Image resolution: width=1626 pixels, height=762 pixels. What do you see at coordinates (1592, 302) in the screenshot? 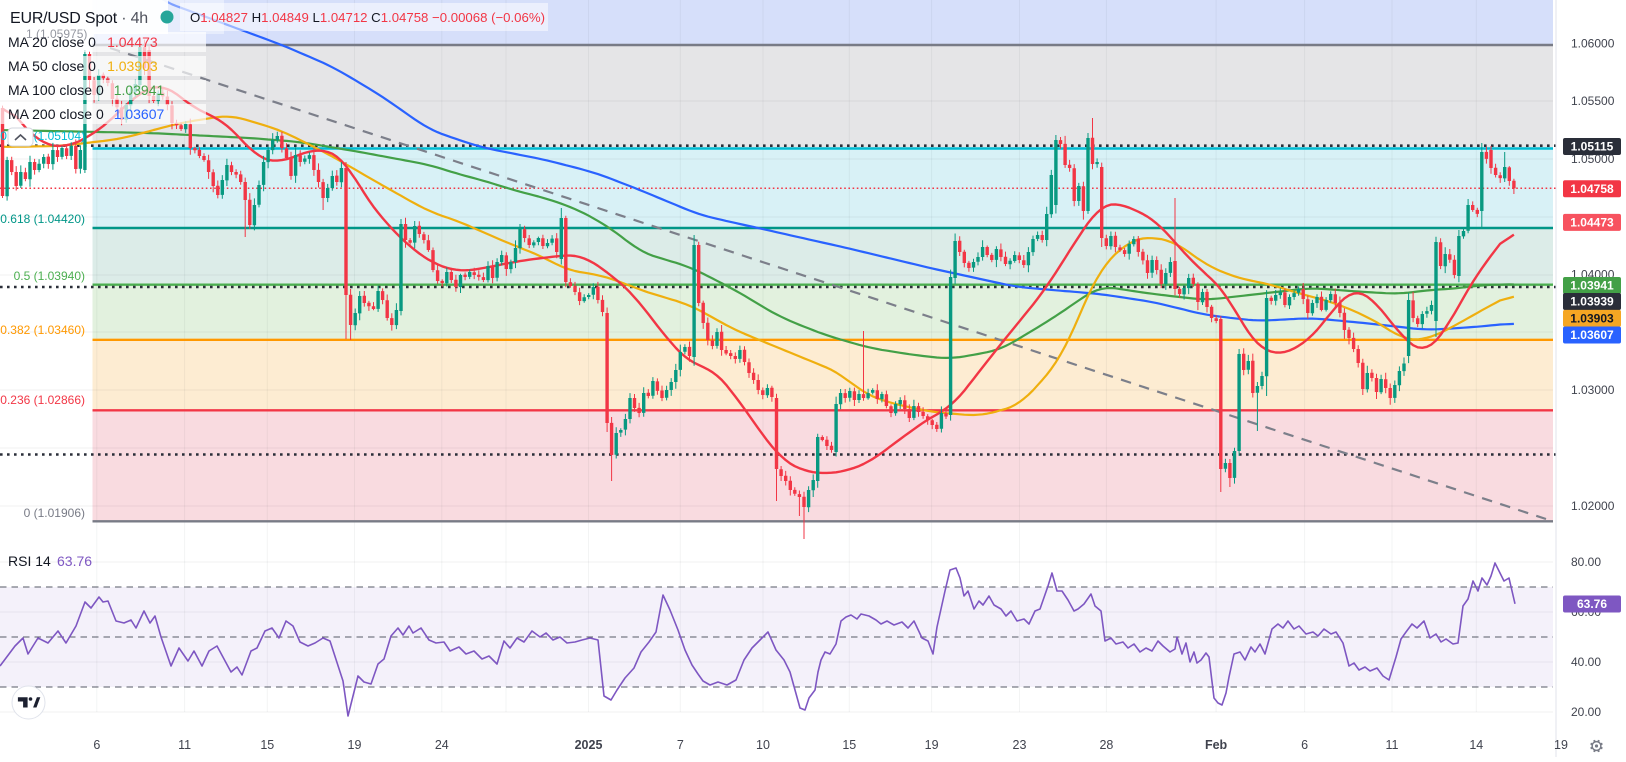
I see `svg-text: 1.03939` at bounding box center [1592, 302].